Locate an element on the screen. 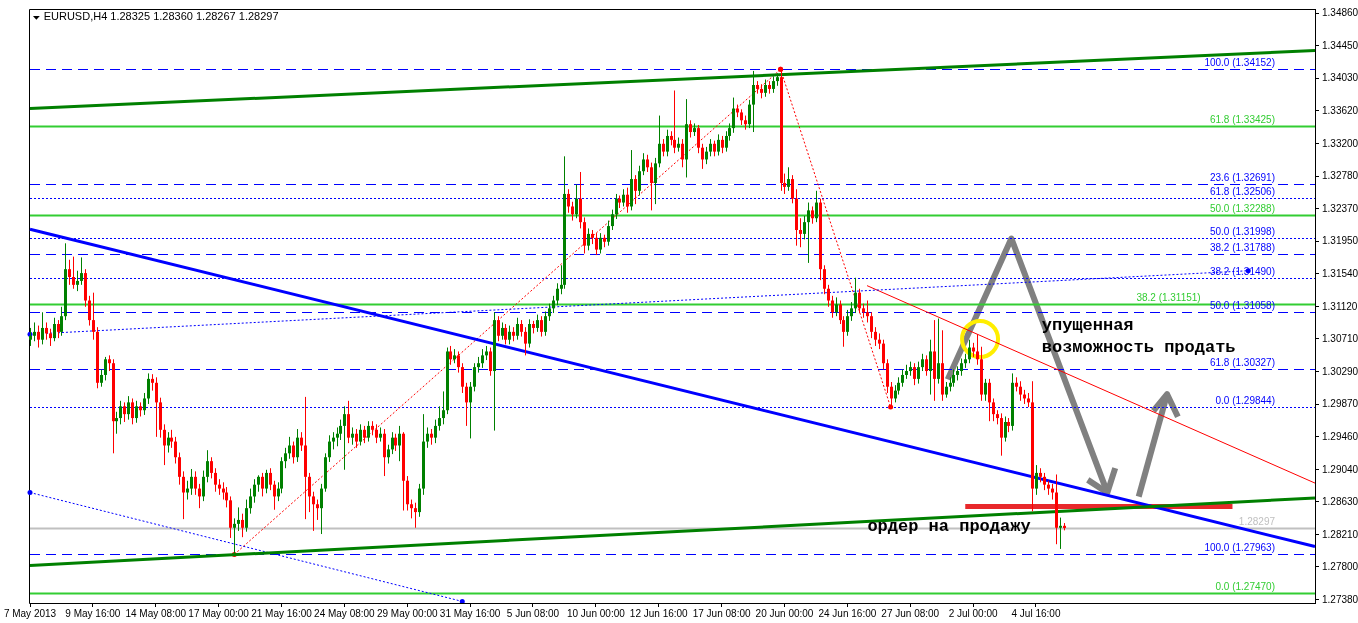 The height and width of the screenshot is (623, 1358). x-tick-label: 2 Jul 00:00 is located at coordinates (973, 613).